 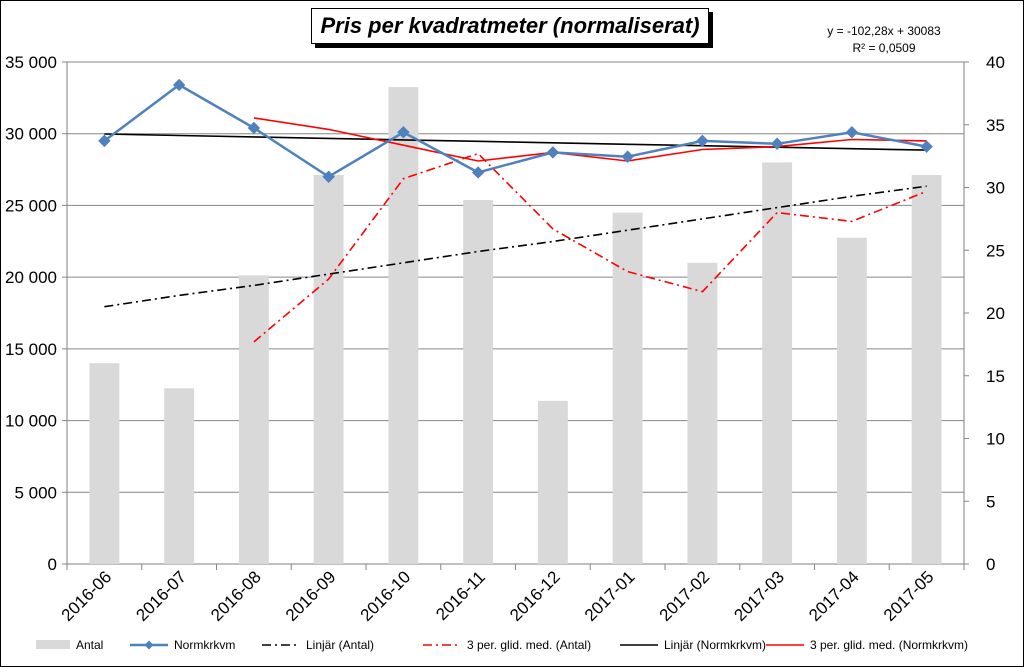 What do you see at coordinates (31, 277) in the screenshot?
I see `y-left-tick-label: 20 000` at bounding box center [31, 277].